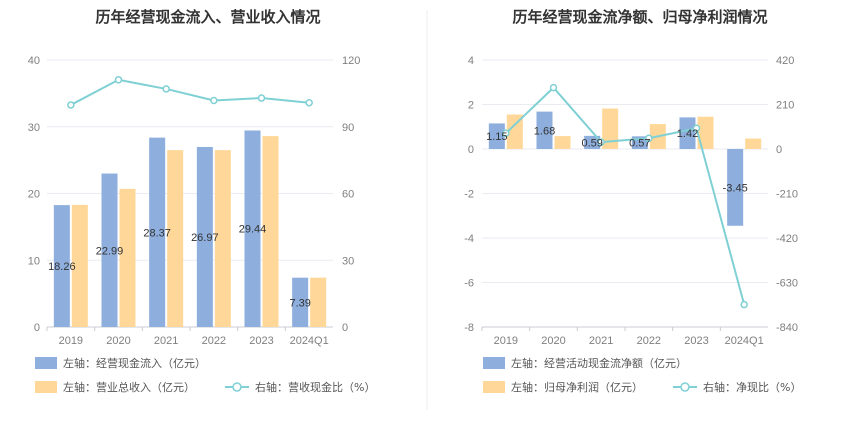 This screenshot has height=437, width=850. I want to click on chart1-legend-label: 右轴：营收现金比（%）, so click(315, 387).